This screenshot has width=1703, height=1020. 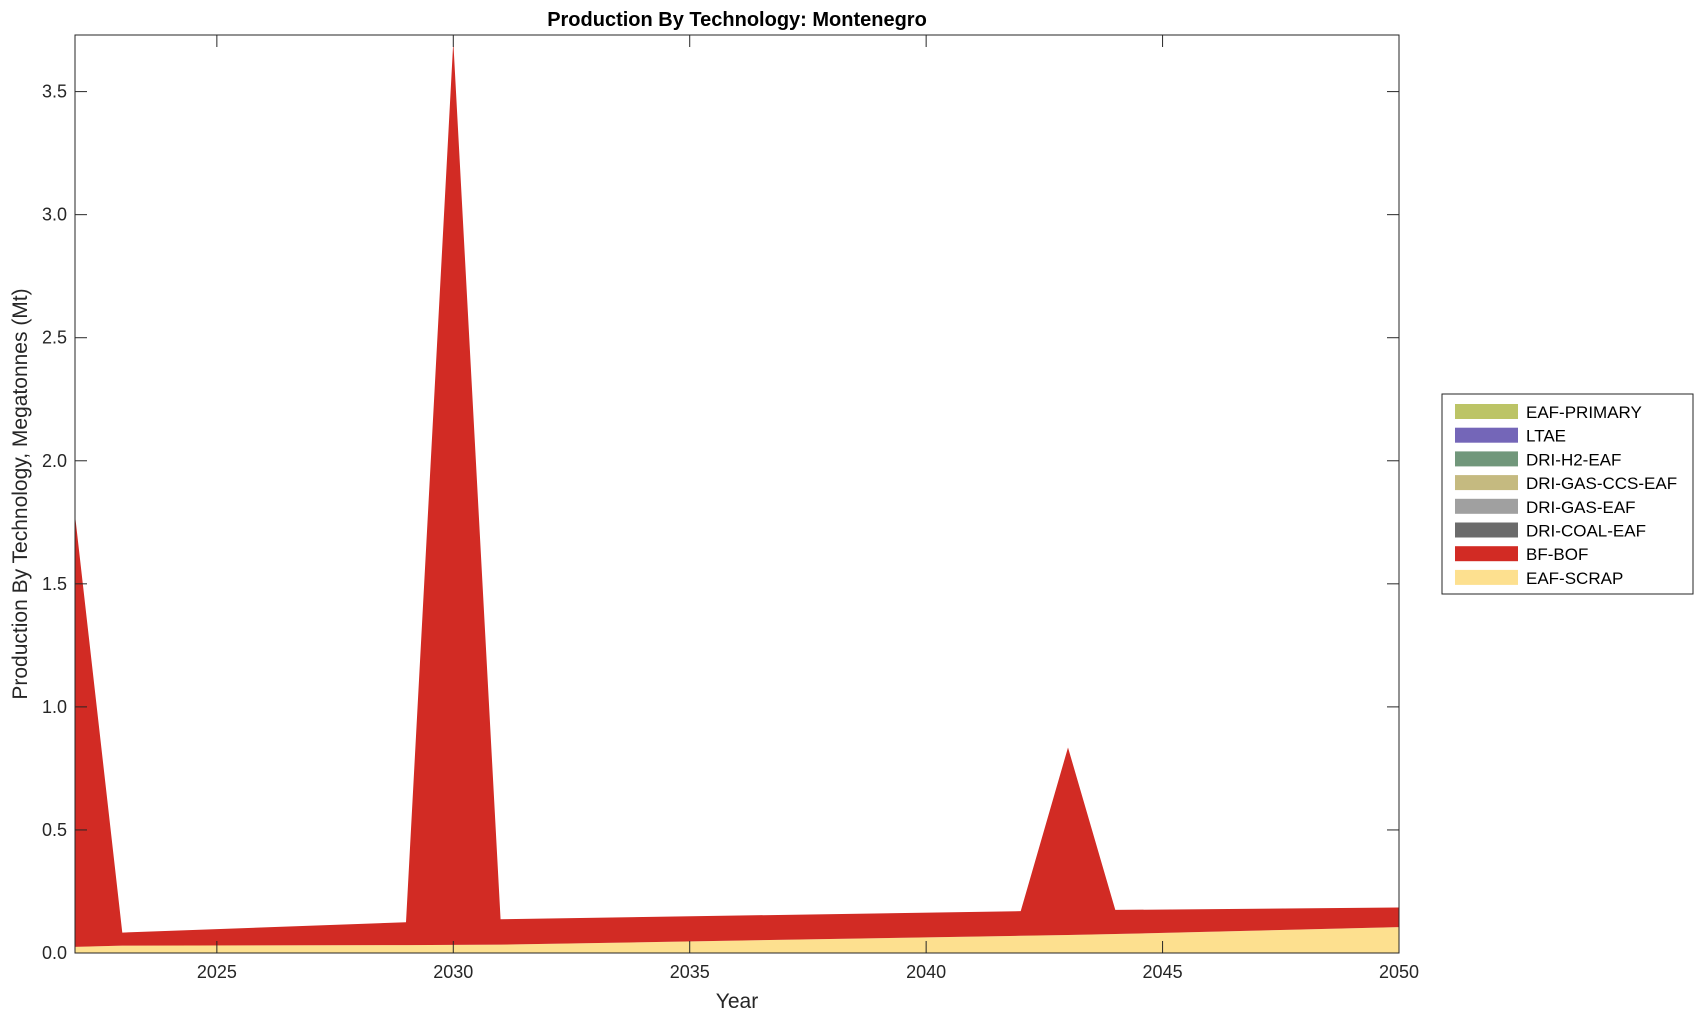 I want to click on x-tick-label: 2040, so click(x=926, y=972).